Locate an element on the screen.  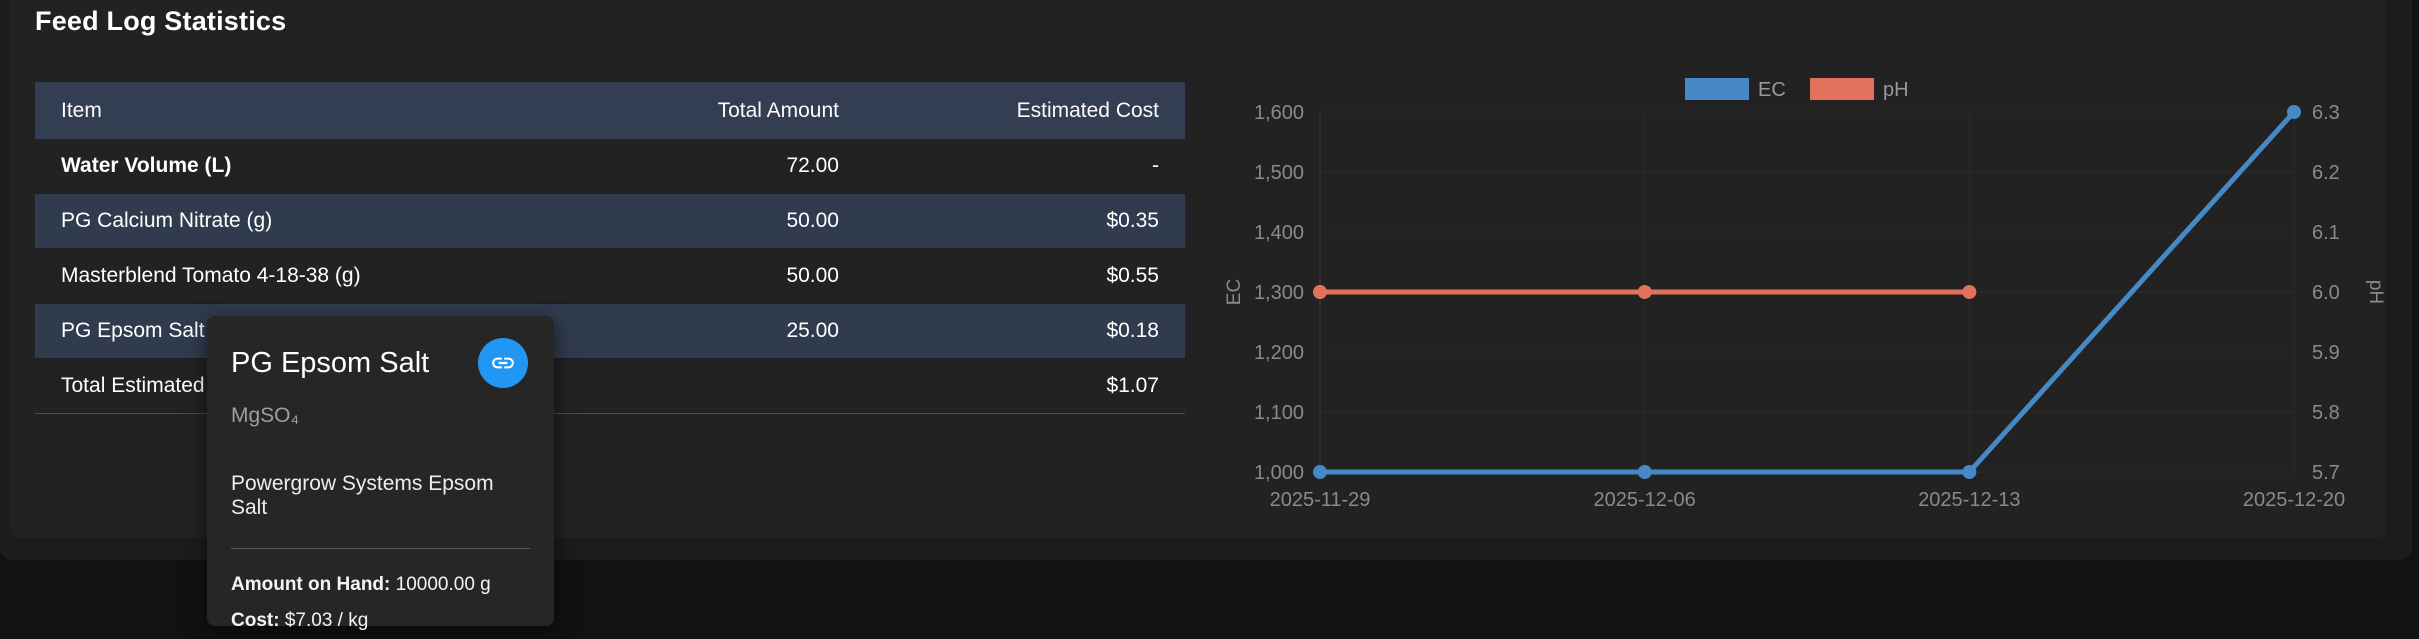
left-axis-tick: 1,200 is located at coordinates (1279, 353).